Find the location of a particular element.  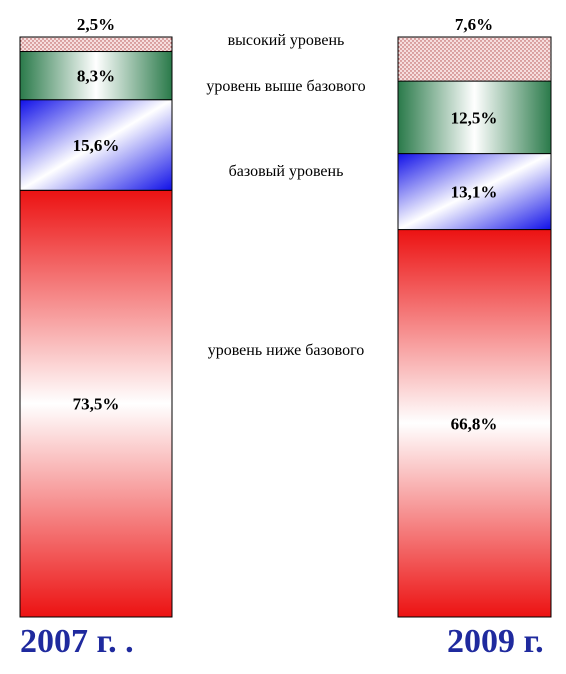

data-label-1-2: 12,5% is located at coordinates (474, 117).